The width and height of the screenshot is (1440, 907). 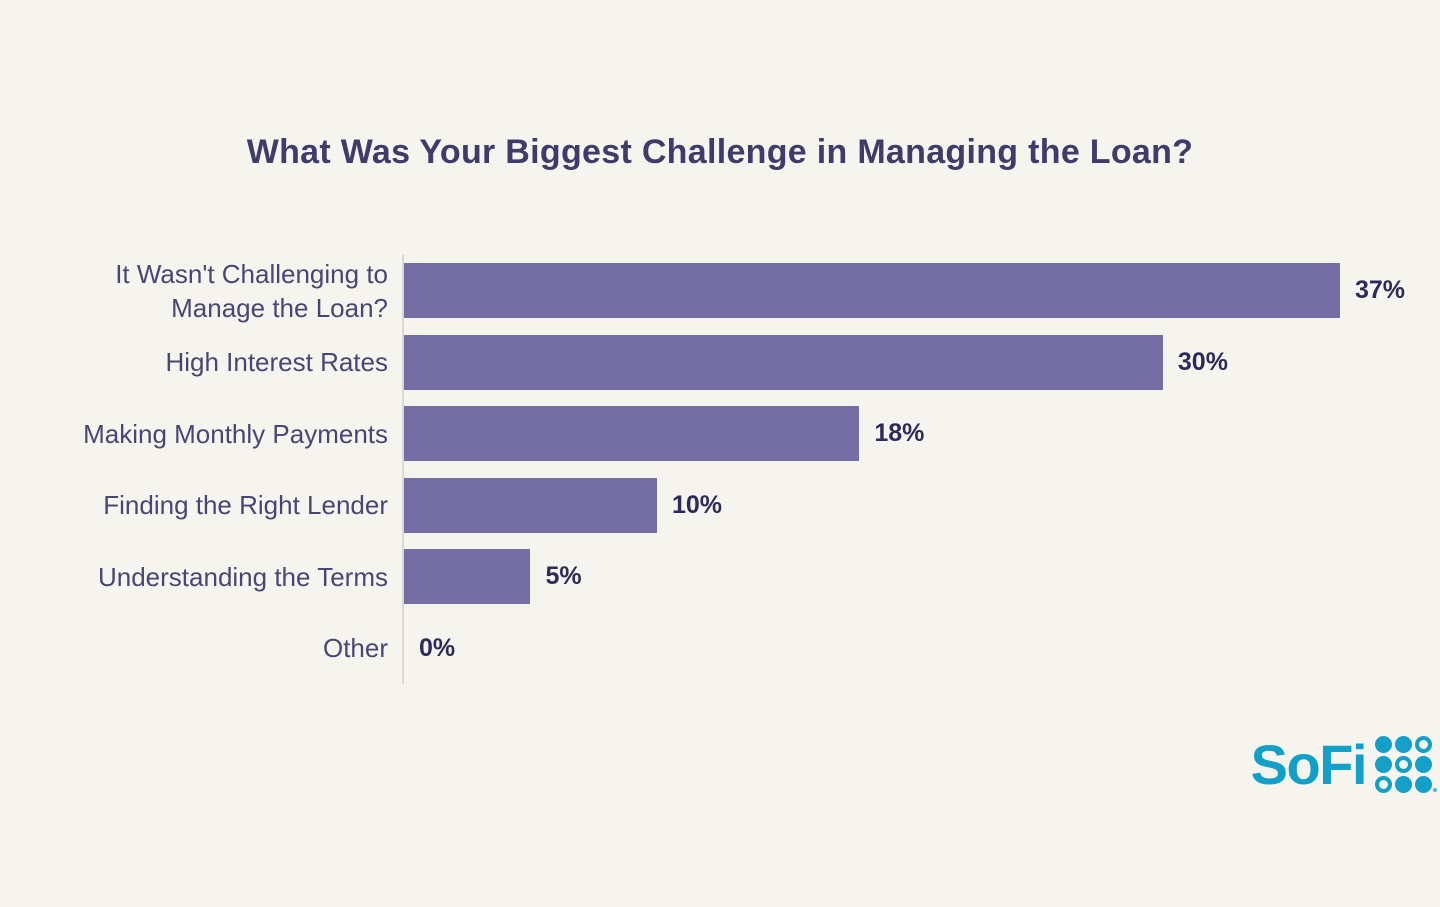 What do you see at coordinates (355, 648) in the screenshot?
I see `category-label: Other` at bounding box center [355, 648].